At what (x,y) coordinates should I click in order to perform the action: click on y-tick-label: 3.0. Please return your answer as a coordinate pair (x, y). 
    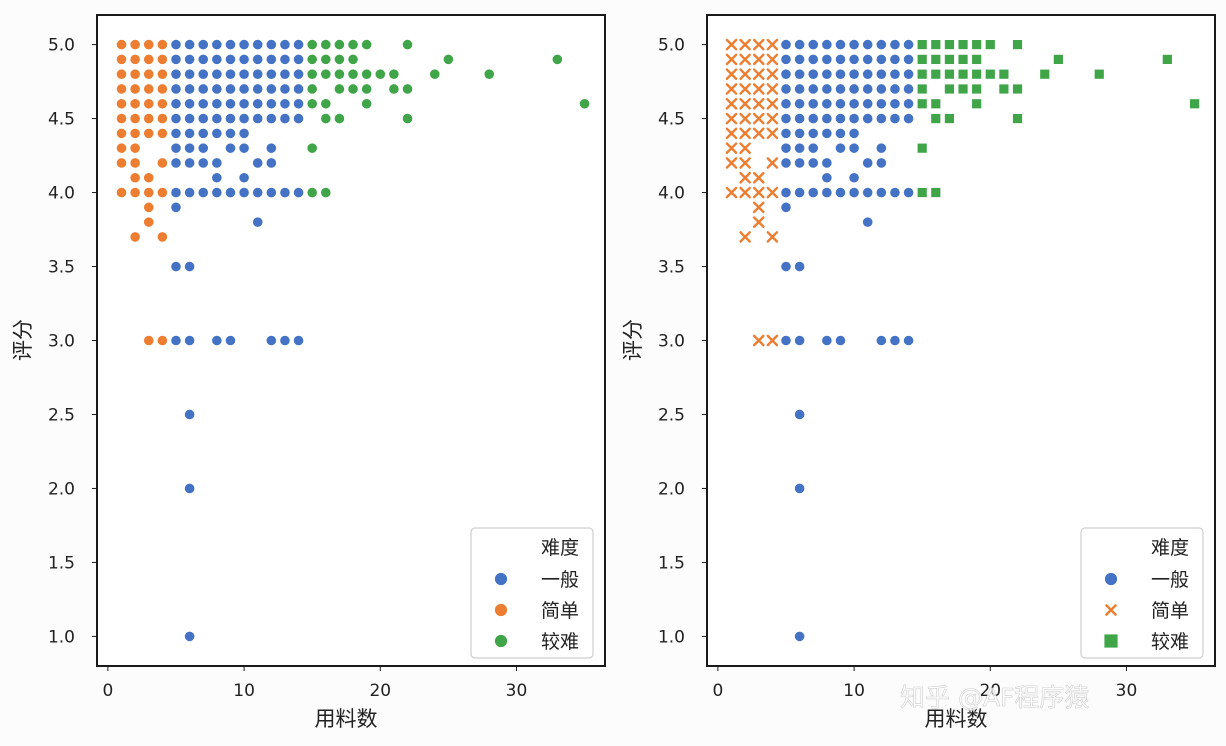
    Looking at the image, I should click on (671, 342).